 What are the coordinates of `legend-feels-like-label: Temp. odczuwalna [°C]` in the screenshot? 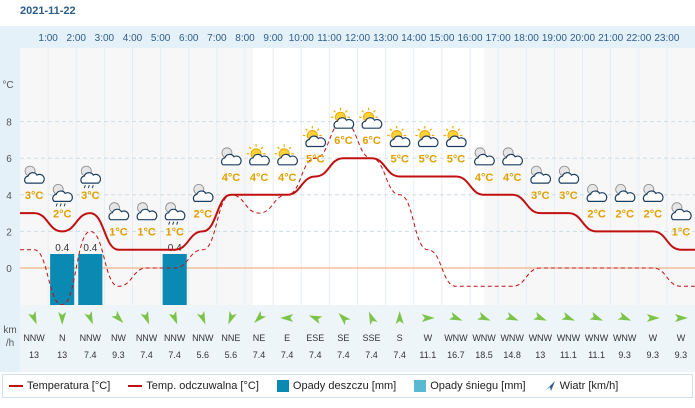 It's located at (202, 386).